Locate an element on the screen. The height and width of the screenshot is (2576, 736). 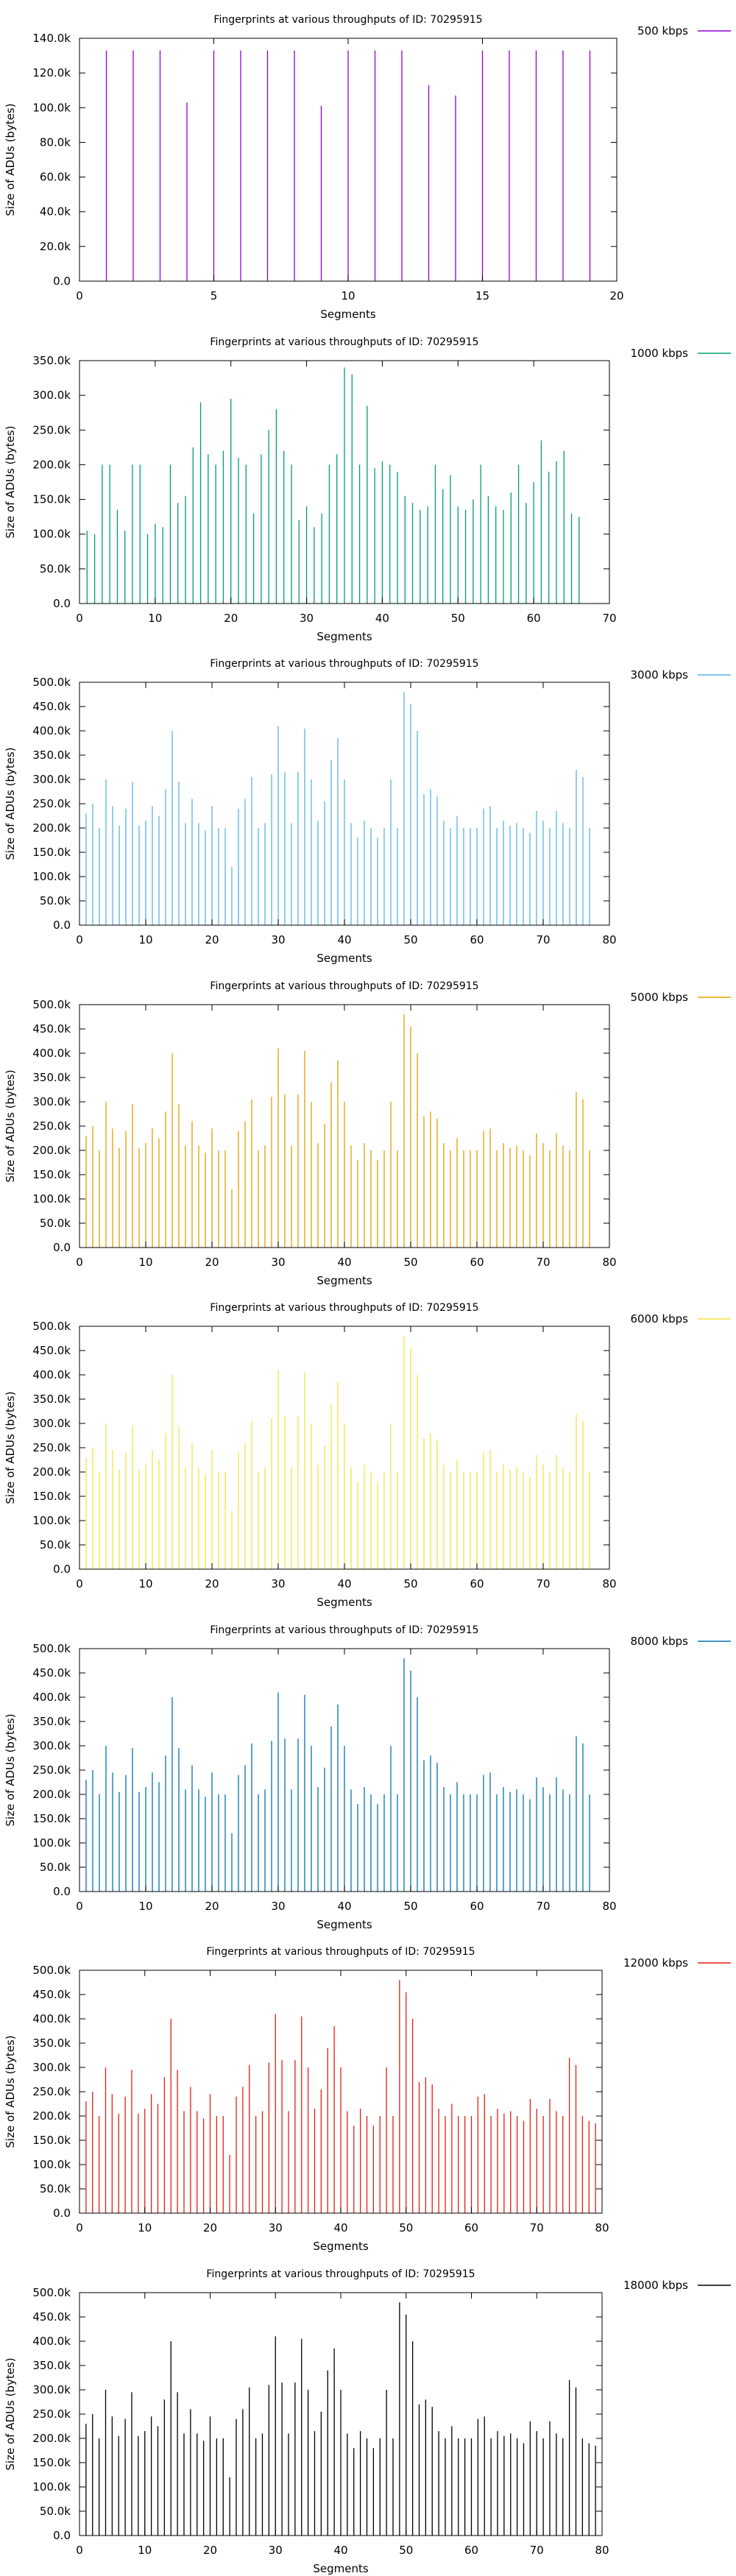
legend-label: 500 kbps is located at coordinates (662, 31).